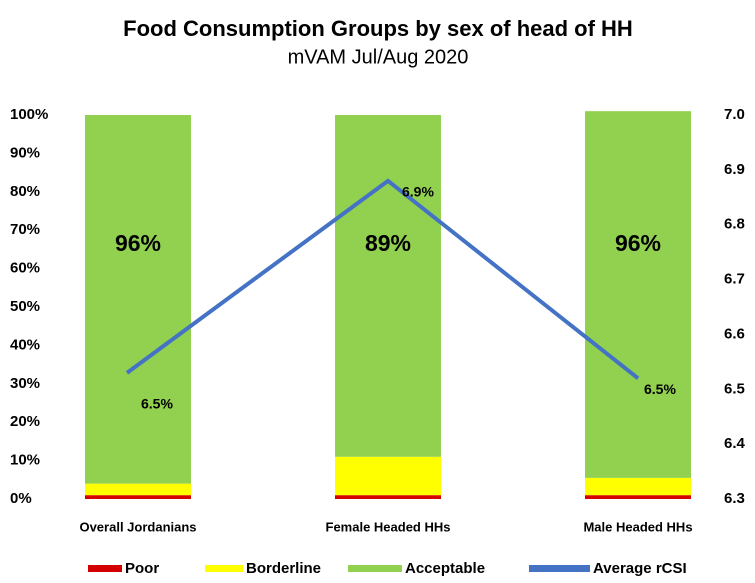  Describe the element at coordinates (25, 460) in the screenshot. I see `y-tick-label: 10%` at that location.